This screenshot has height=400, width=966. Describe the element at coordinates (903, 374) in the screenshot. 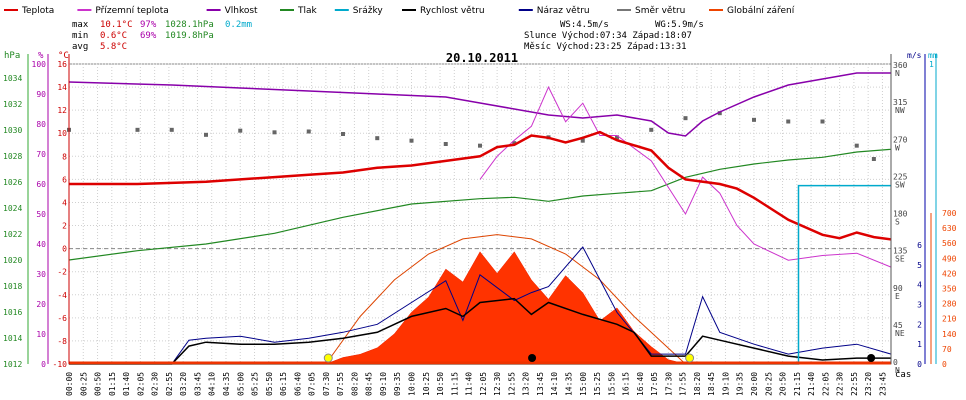

I see `time-unit-label: čas` at that location.